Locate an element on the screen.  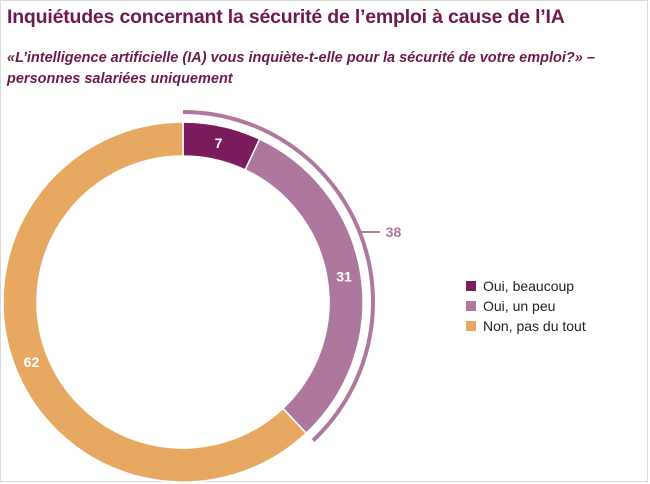
bracket-total-label: 38 is located at coordinates (394, 232).